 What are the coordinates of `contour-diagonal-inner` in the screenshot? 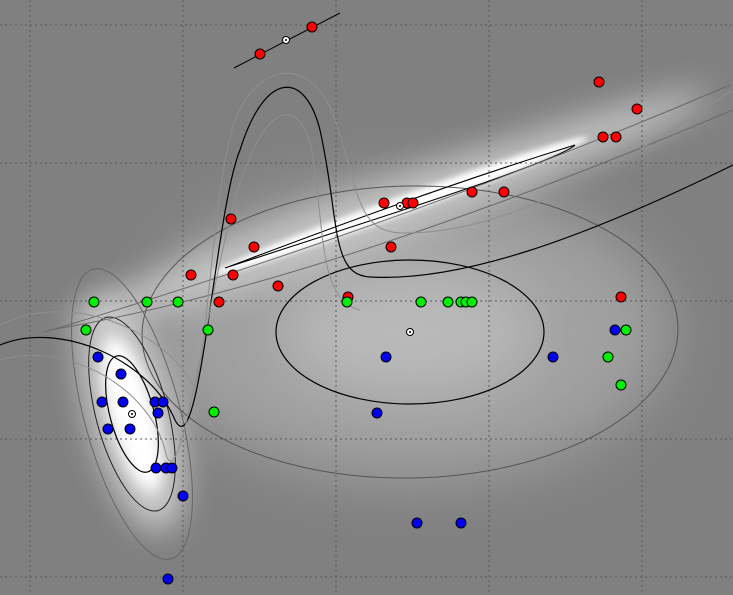 It's located at (400, 206).